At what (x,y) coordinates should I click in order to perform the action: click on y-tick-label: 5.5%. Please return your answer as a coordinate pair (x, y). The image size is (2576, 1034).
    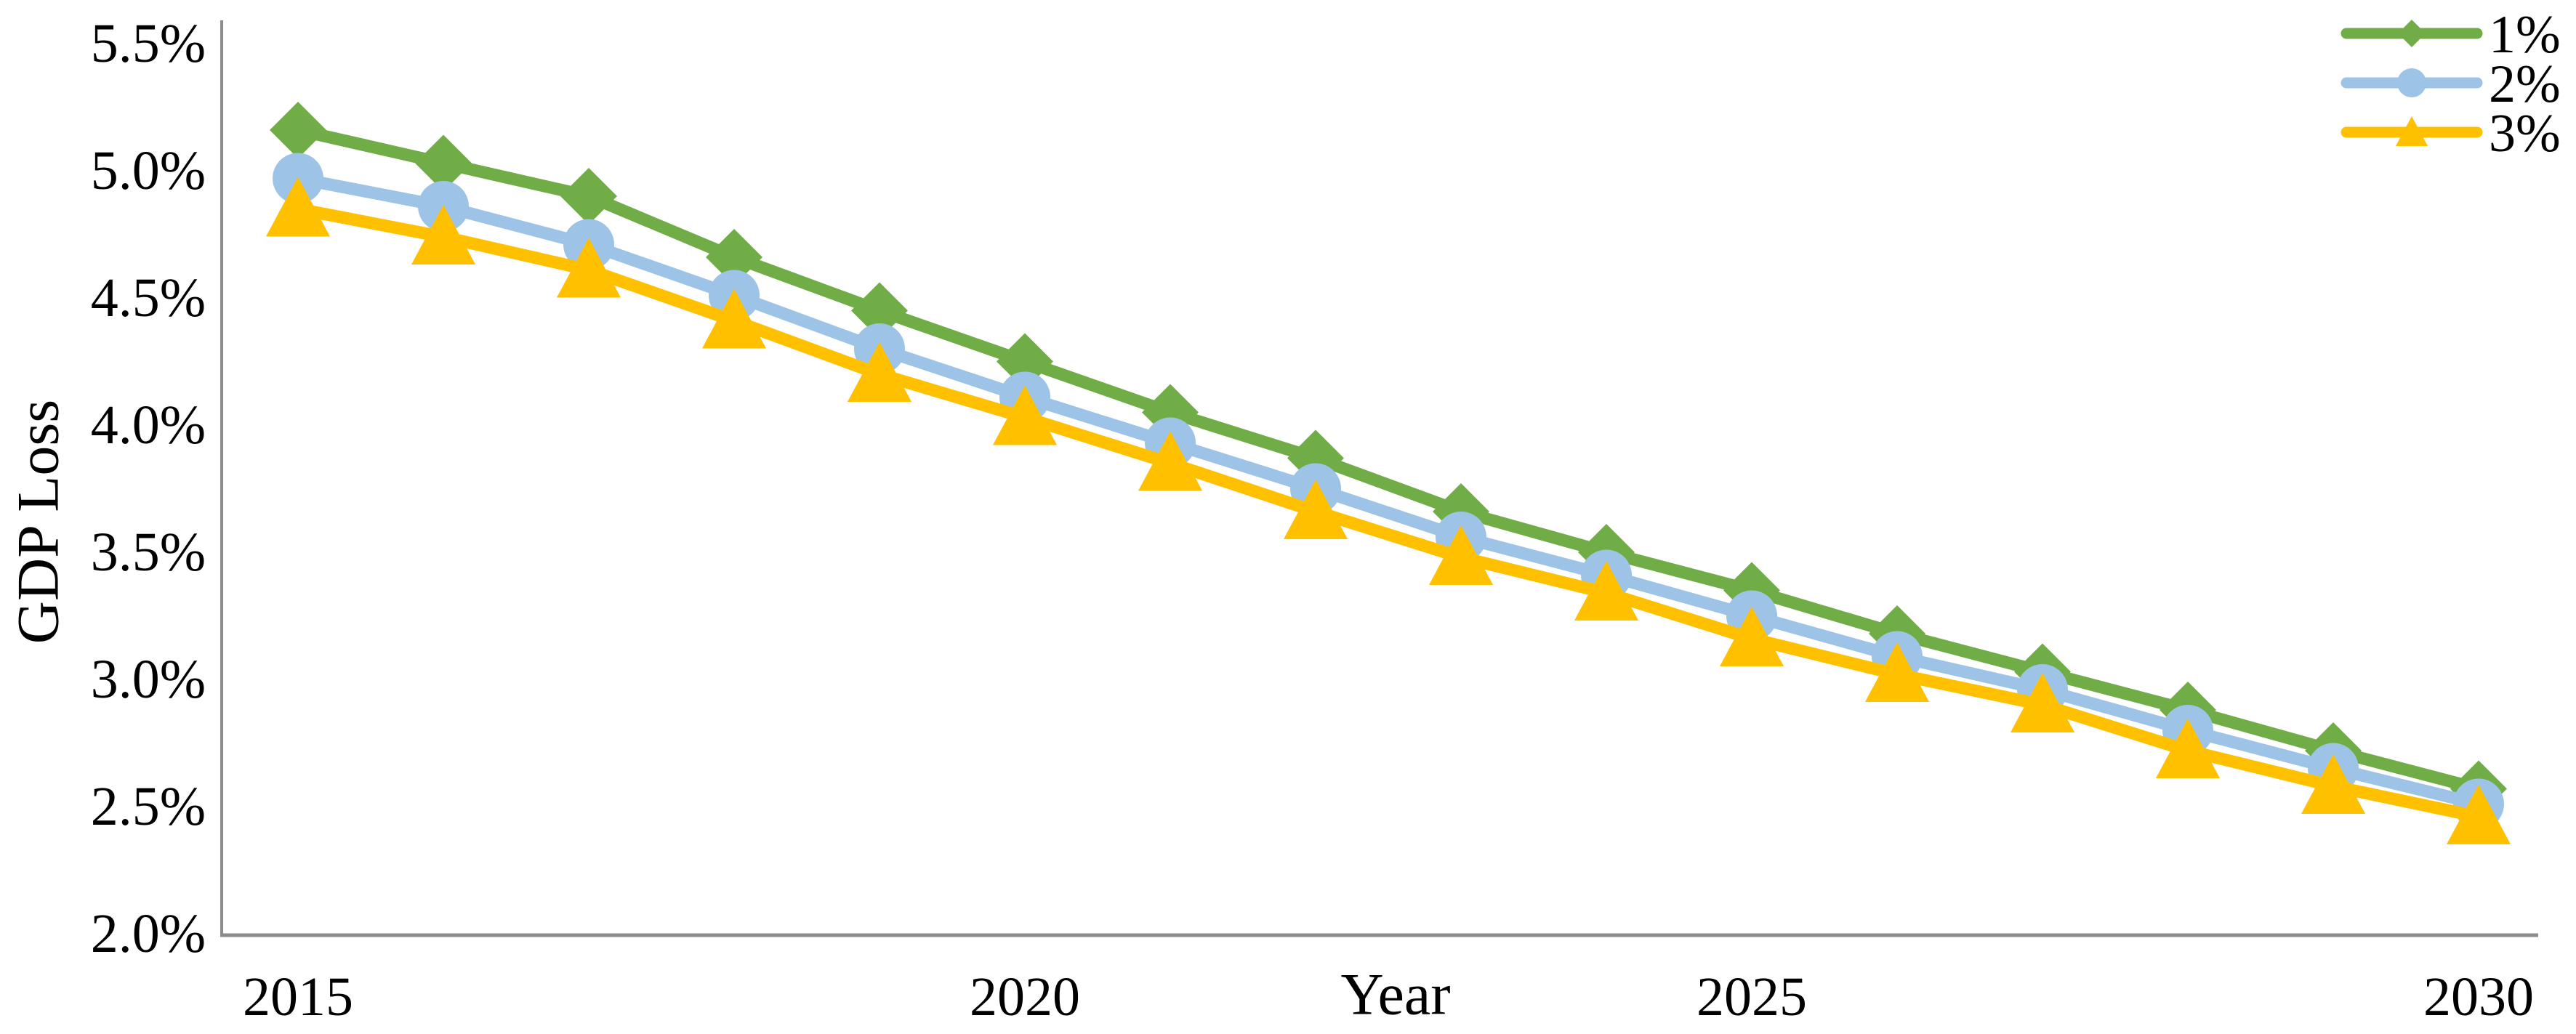
    Looking at the image, I should click on (148, 43).